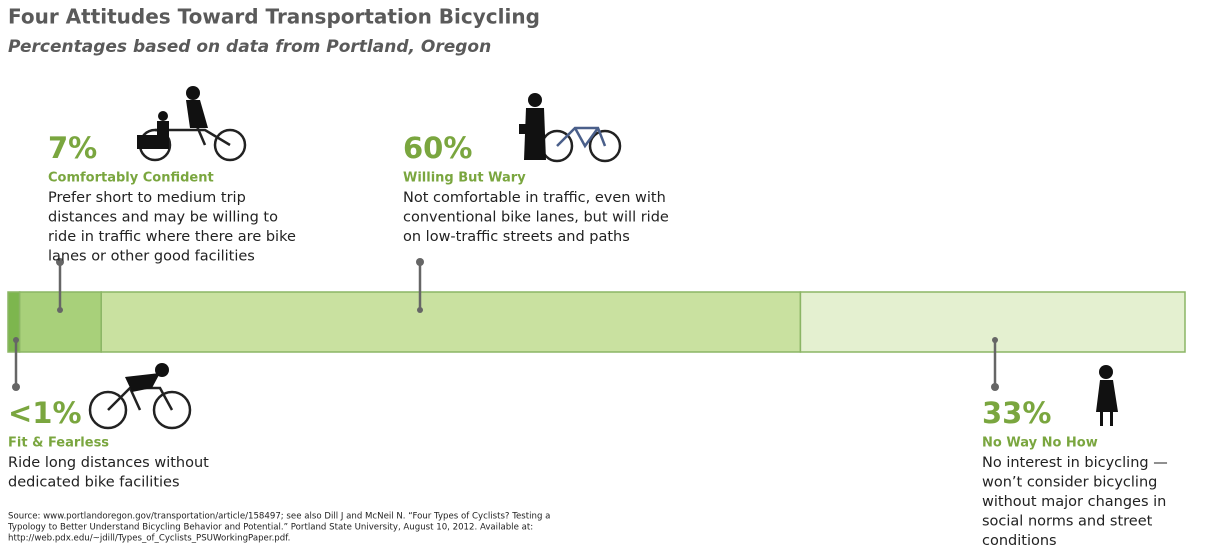 Image resolution: width=1206 pixels, height=548 pixels. Describe the element at coordinates (72, 148) in the screenshot. I see `value-label: 7%` at that location.